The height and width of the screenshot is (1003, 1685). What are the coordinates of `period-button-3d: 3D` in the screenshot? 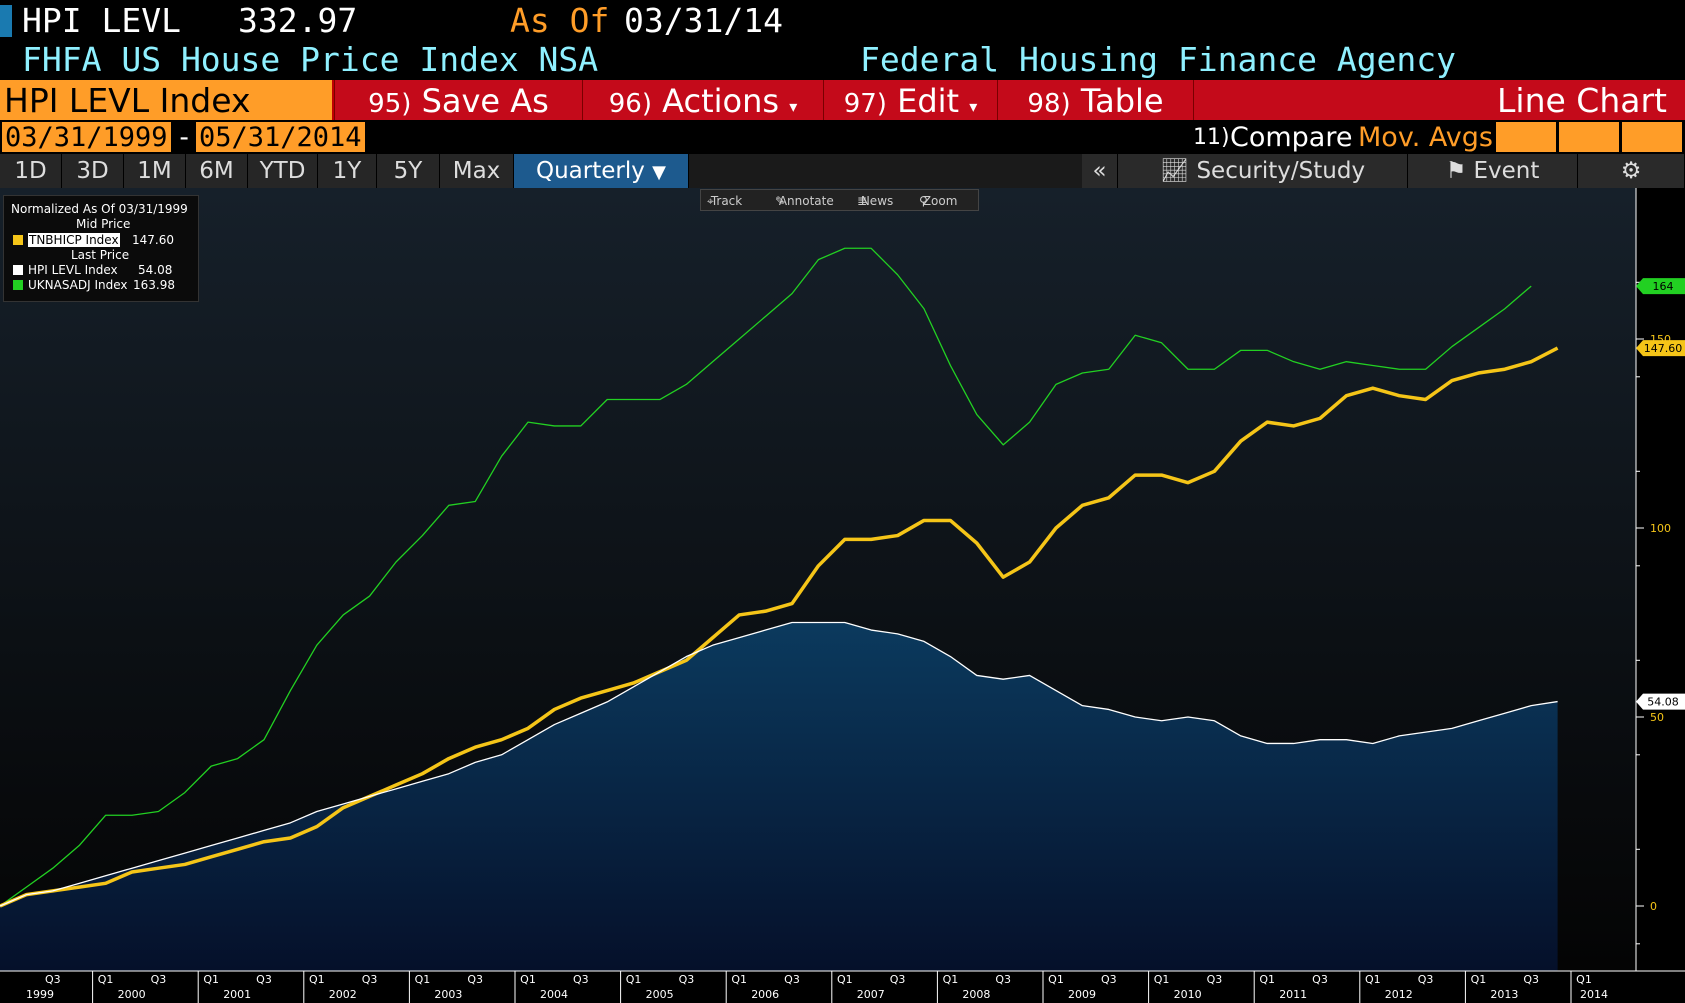 It's located at (93, 171).